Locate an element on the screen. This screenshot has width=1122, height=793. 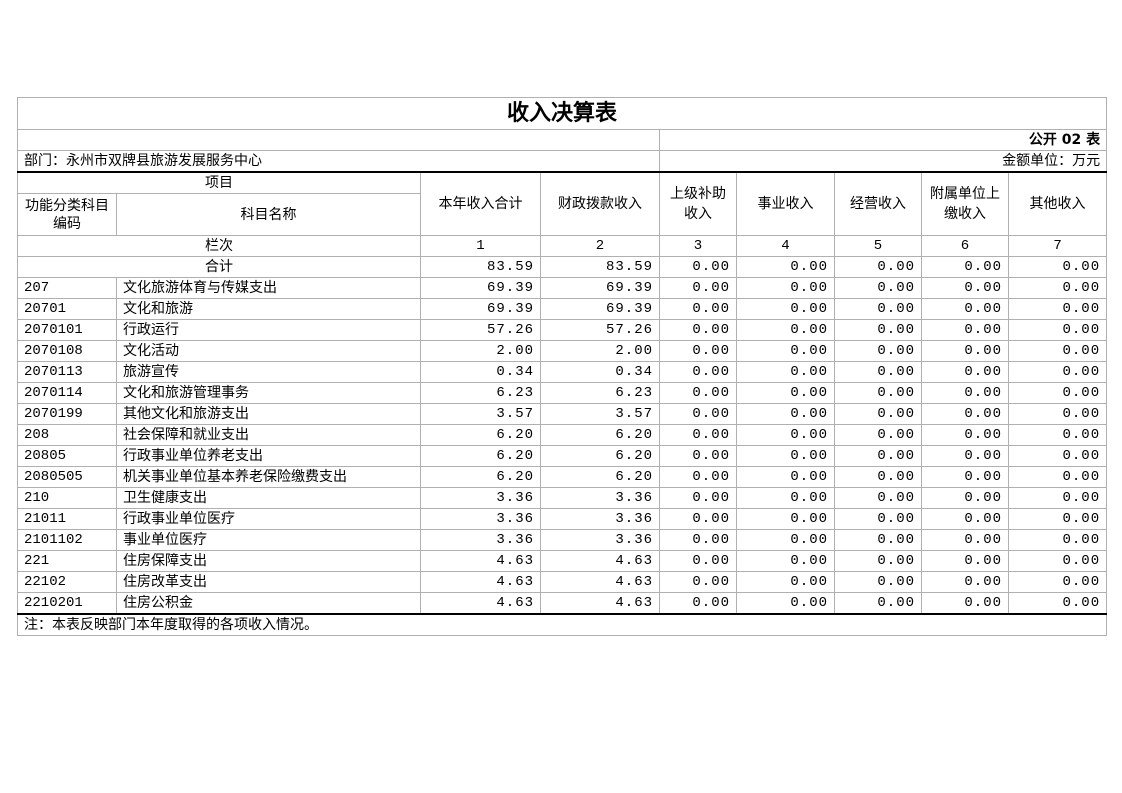
table-row: 208 社会保障和就业支出 6.20 6.20 0.00 0.00 0.00 0.00 0.00 is located at coordinates (562, 435).